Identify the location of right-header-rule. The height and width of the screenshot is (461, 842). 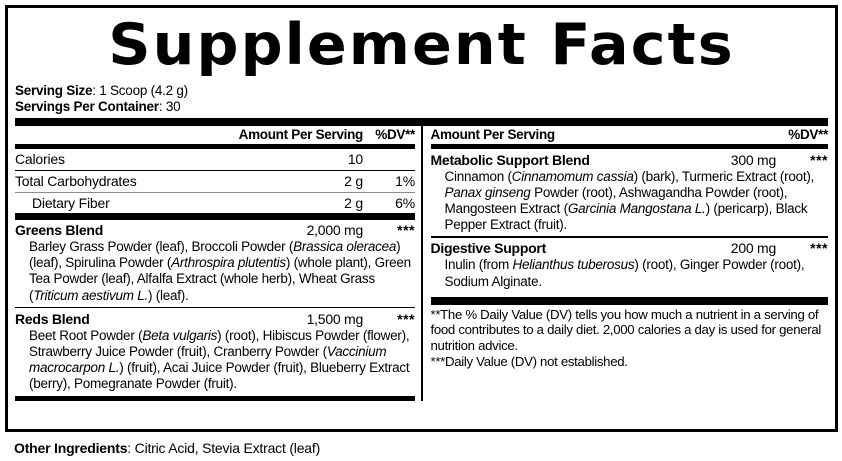
(629, 146).